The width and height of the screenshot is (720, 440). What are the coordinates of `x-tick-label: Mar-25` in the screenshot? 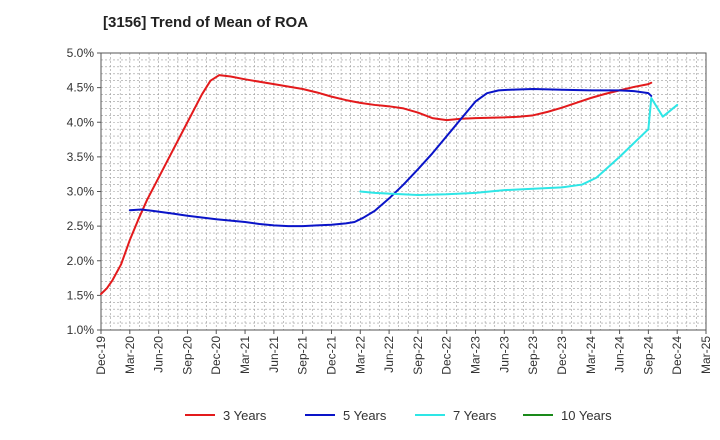 It's located at (706, 355).